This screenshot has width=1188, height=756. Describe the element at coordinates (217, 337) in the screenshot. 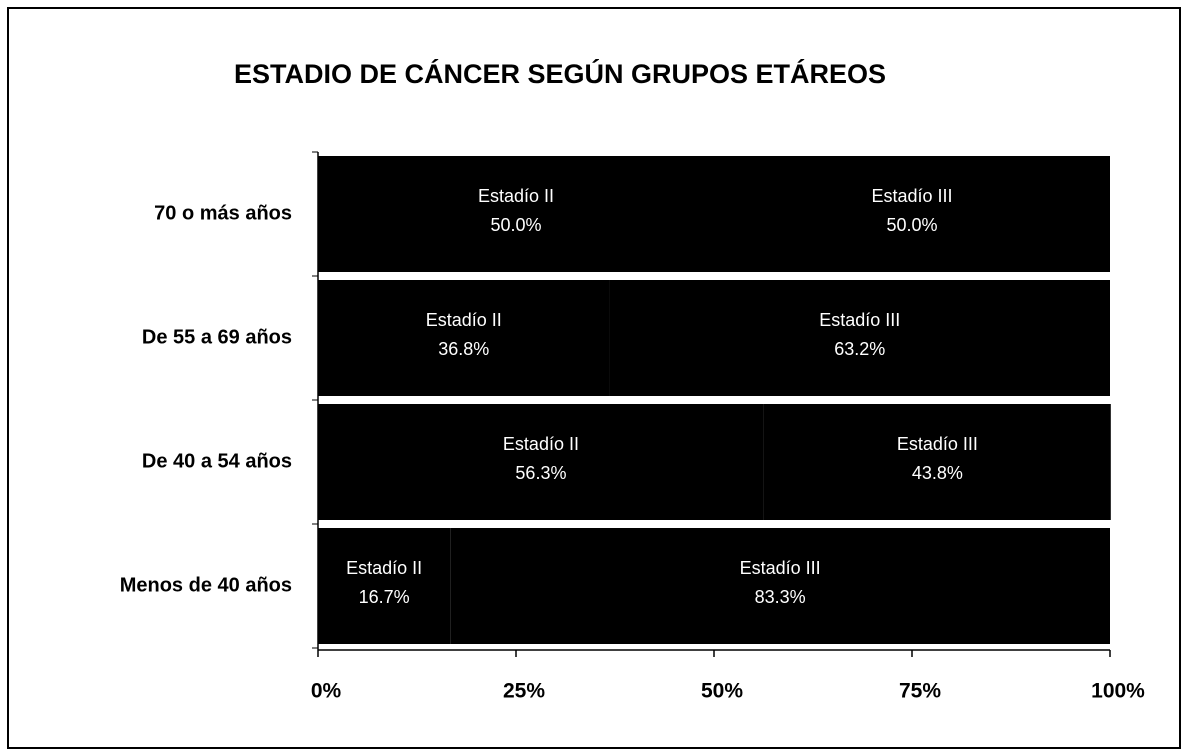

I see `y-tick-label: De 55 a 69 años` at that location.